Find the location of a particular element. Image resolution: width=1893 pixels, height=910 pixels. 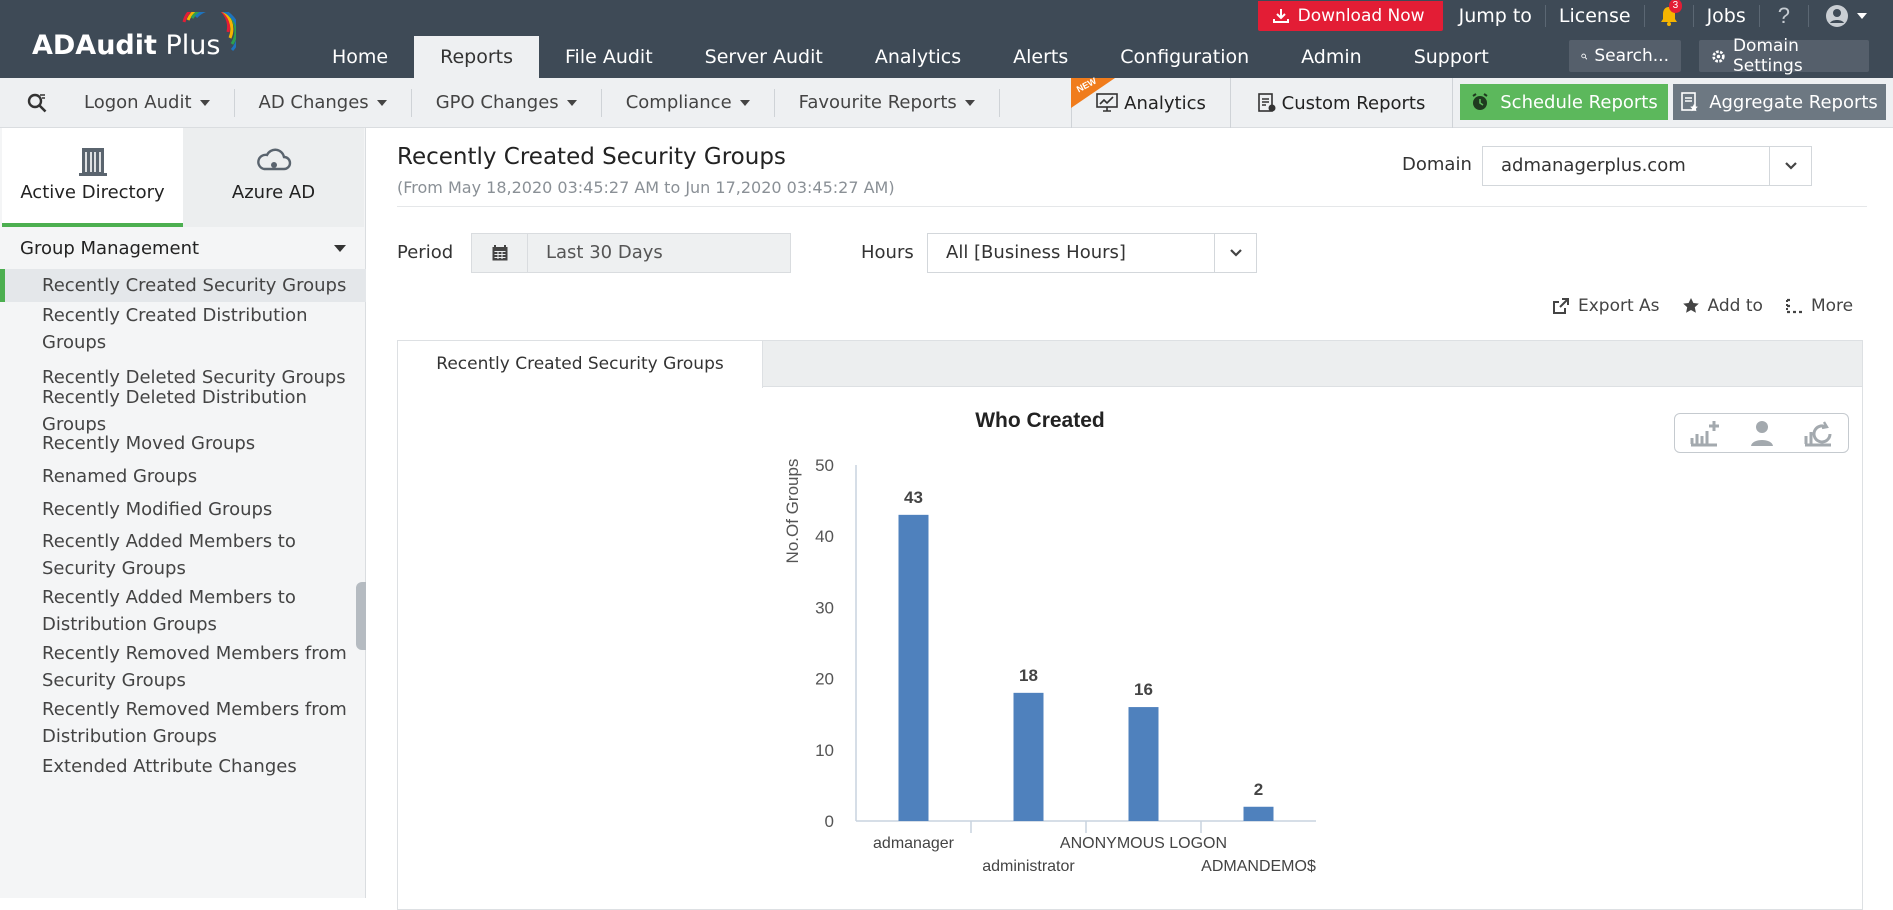

cloud-icon is located at coordinates (273, 159).